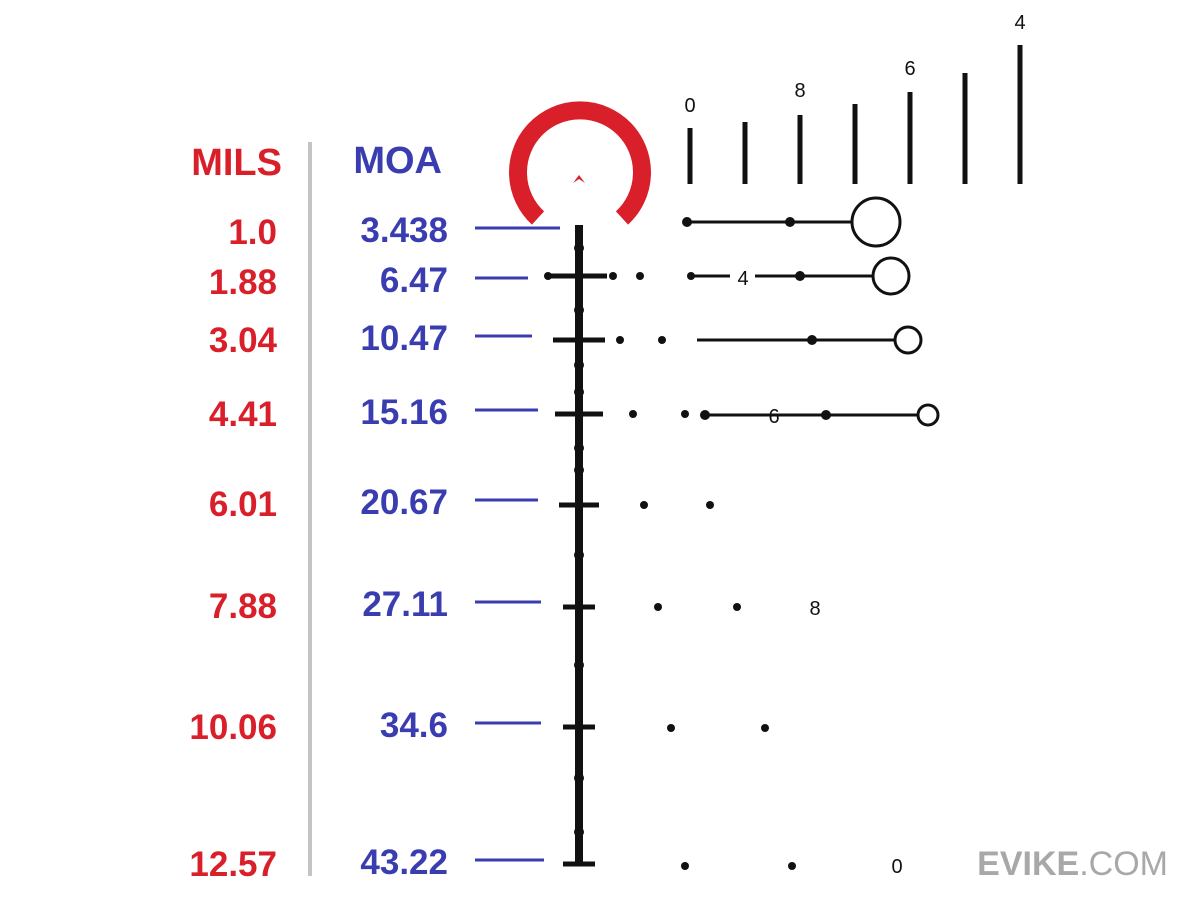 This screenshot has height=900, width=1200. Describe the element at coordinates (243, 606) in the screenshot. I see `mils-value: 7.88` at that location.